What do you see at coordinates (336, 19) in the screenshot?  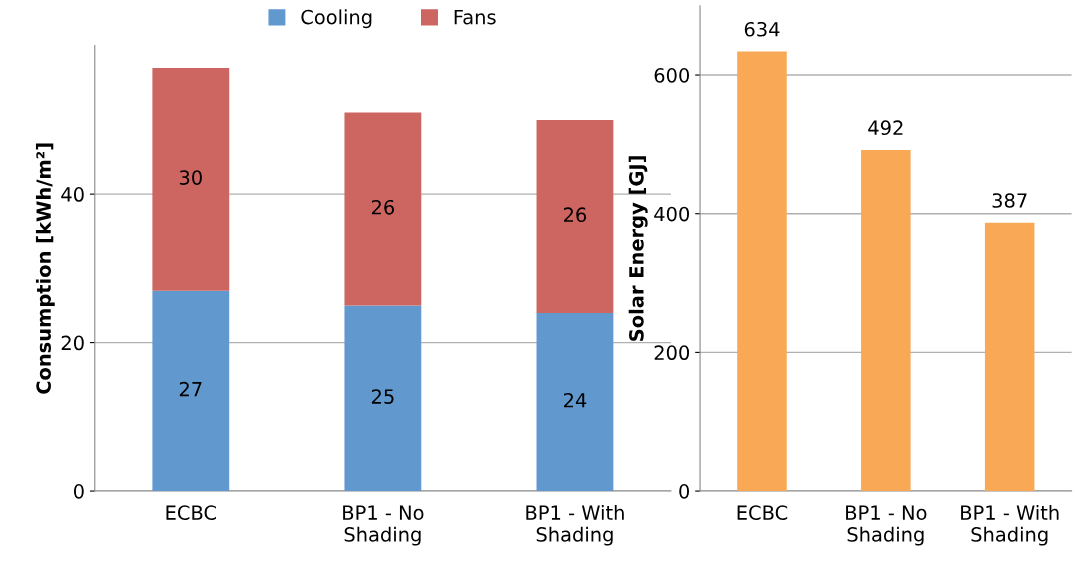 I see `legend-label: Cooling` at bounding box center [336, 19].